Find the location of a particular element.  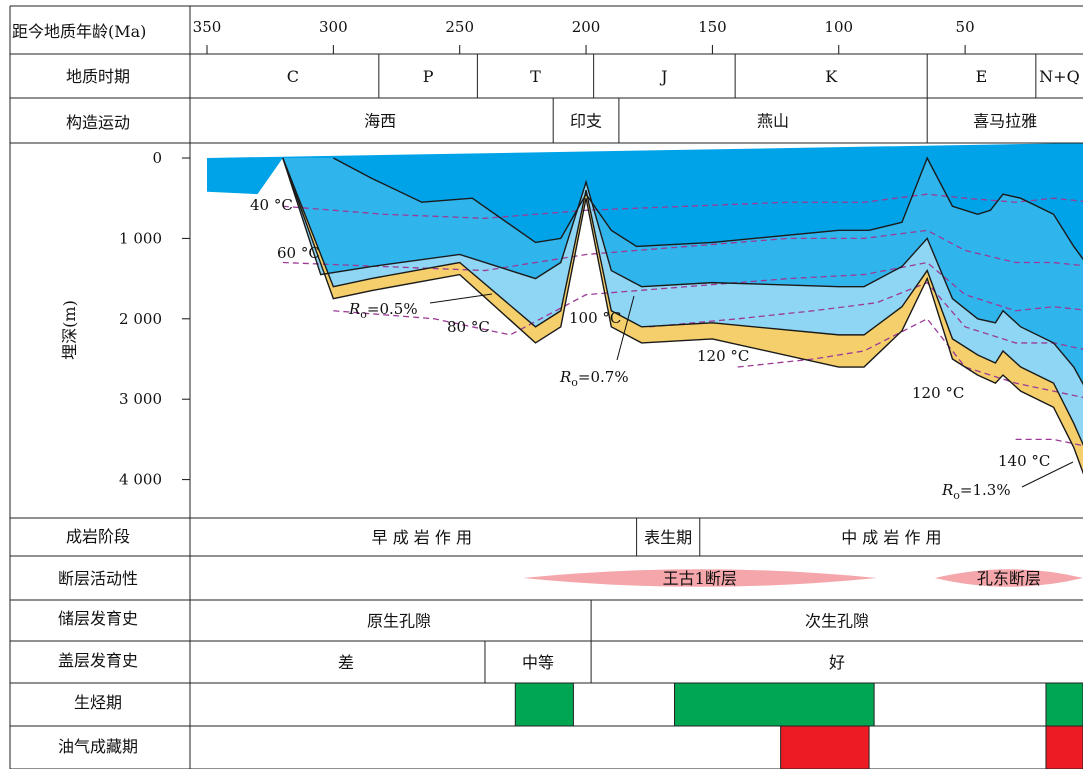

svg-text: Ro=1.3% is located at coordinates (976, 491).